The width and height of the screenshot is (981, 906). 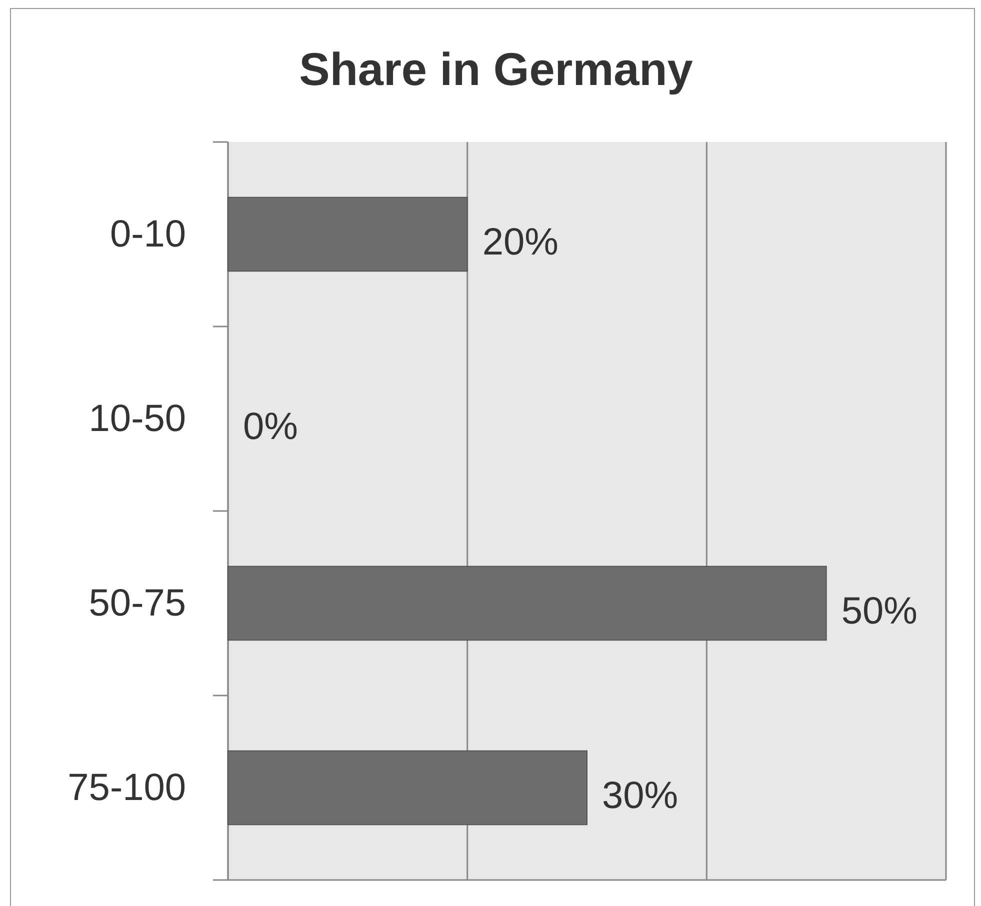 I want to click on y-tick-label: 0-10, so click(x=148, y=234).